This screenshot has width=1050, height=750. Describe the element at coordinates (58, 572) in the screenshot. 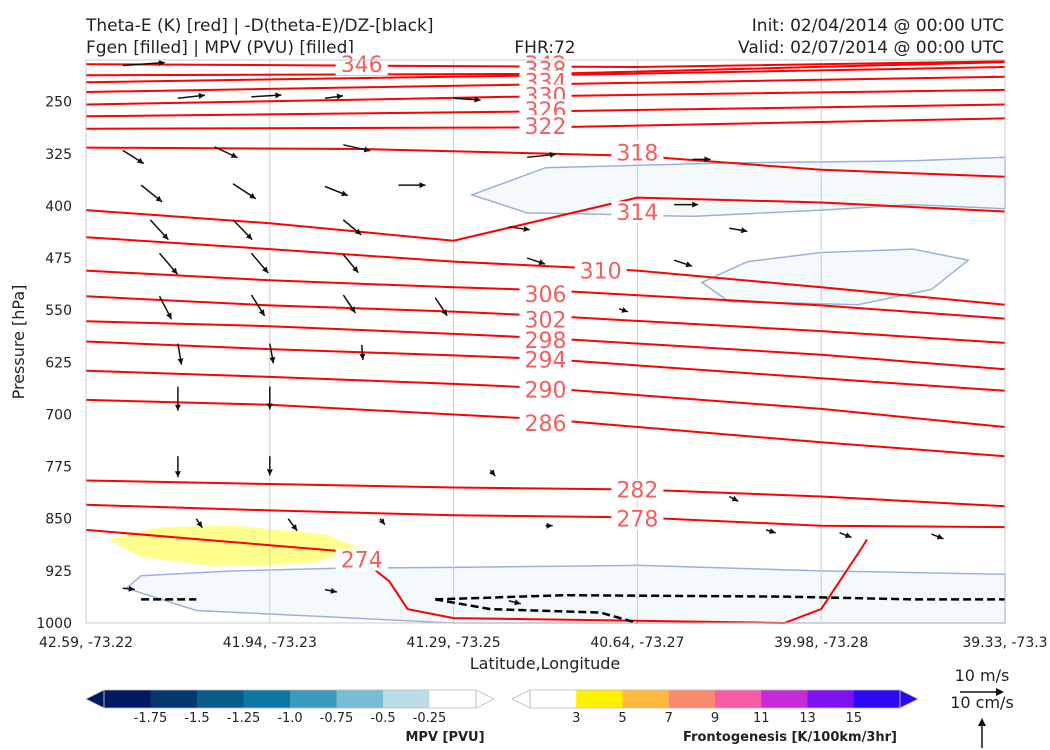

I see `y-tick-label: 925` at that location.